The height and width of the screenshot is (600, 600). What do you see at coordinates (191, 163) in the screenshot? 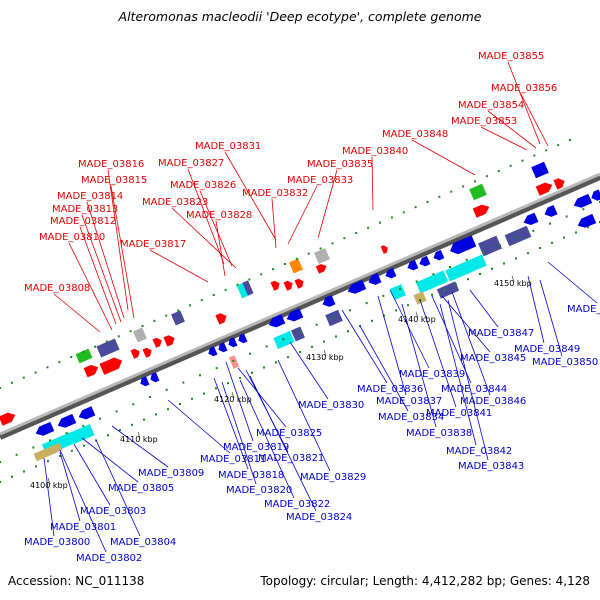
I see `gene-label-forward: MADE_03827` at bounding box center [191, 163].